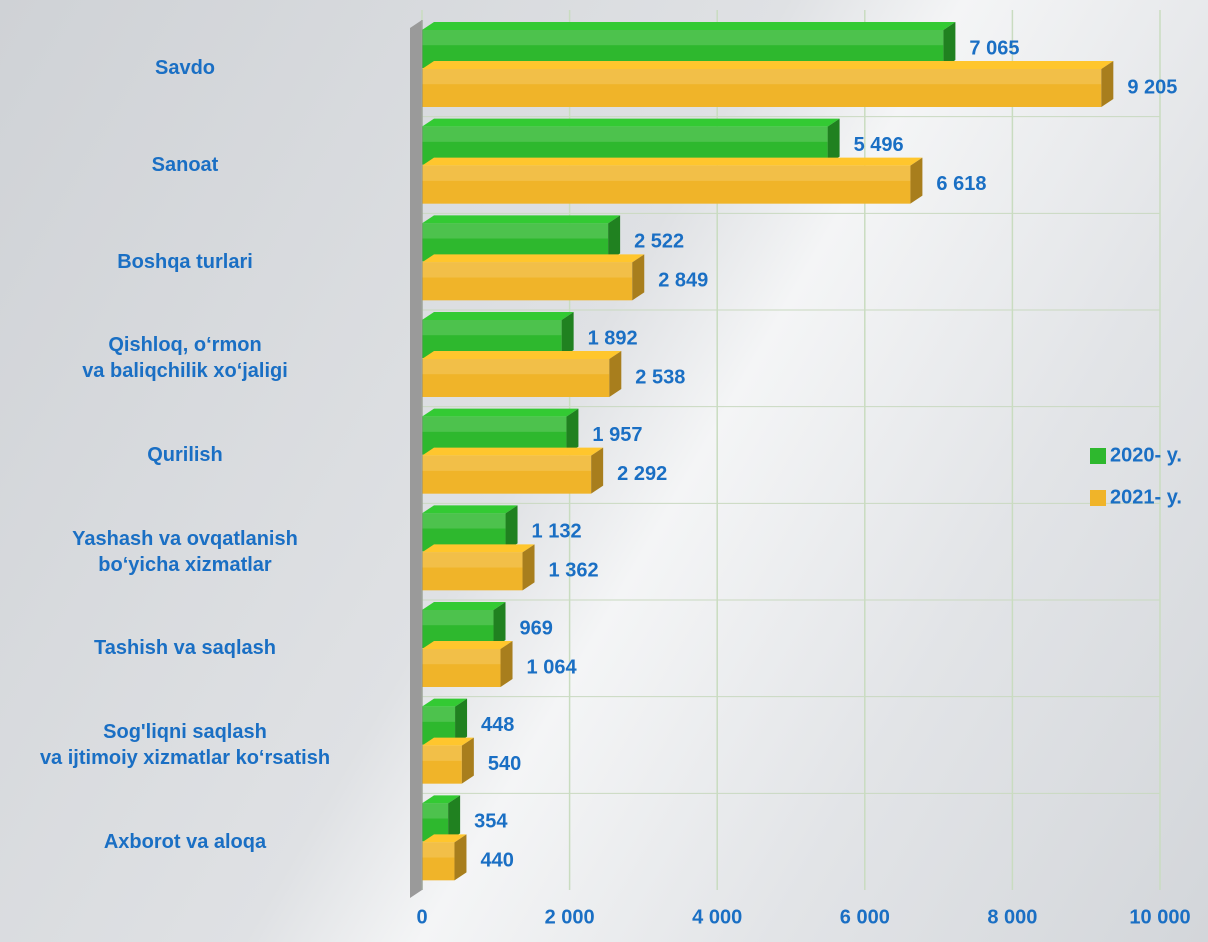  What do you see at coordinates (185, 455) in the screenshot?
I see `category-label: Qurilish` at bounding box center [185, 455].